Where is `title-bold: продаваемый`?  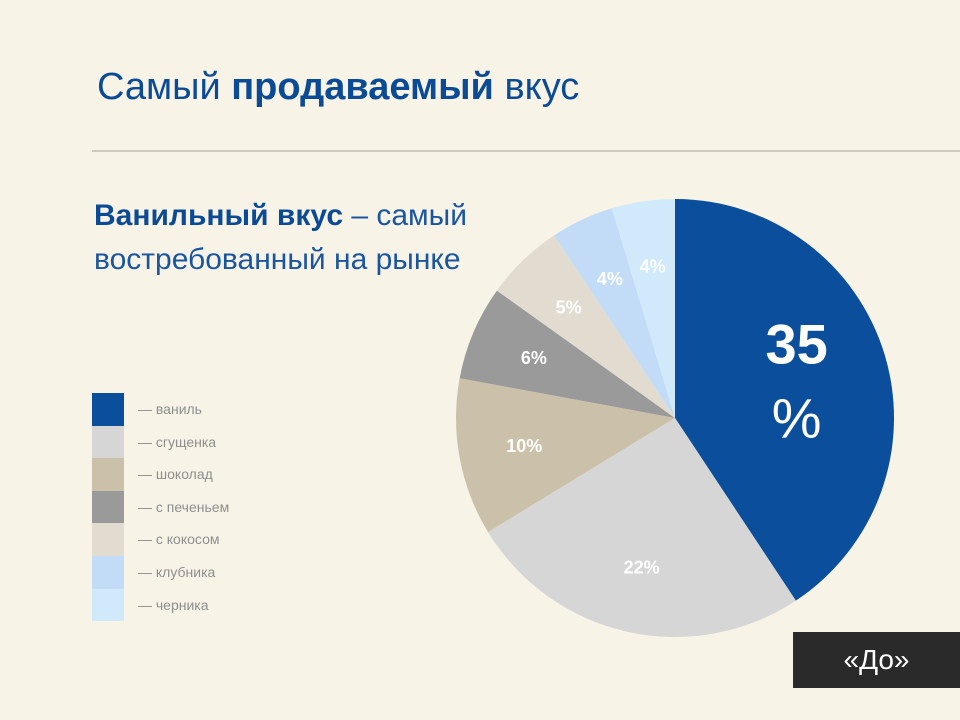
title-bold: продаваемый is located at coordinates (362, 87).